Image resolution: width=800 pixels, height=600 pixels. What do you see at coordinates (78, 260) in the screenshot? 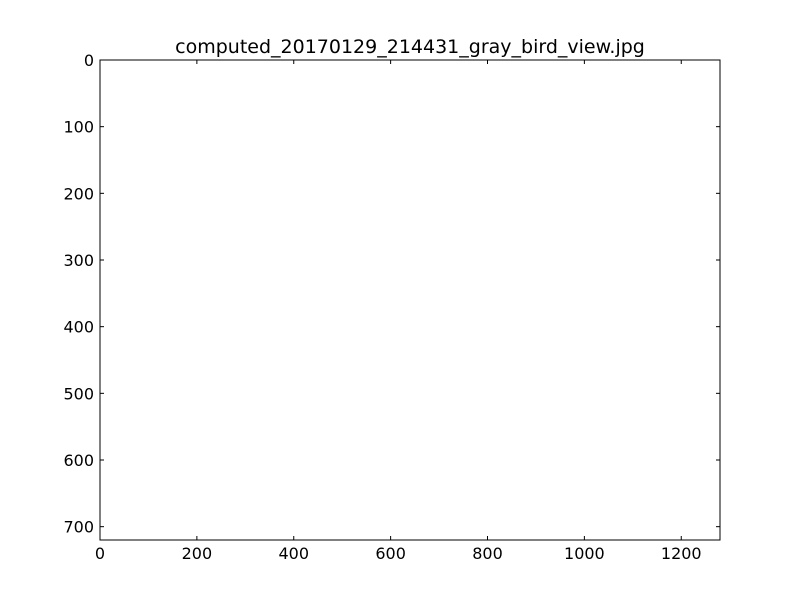
I see `y-tick-label: 300` at bounding box center [78, 260].